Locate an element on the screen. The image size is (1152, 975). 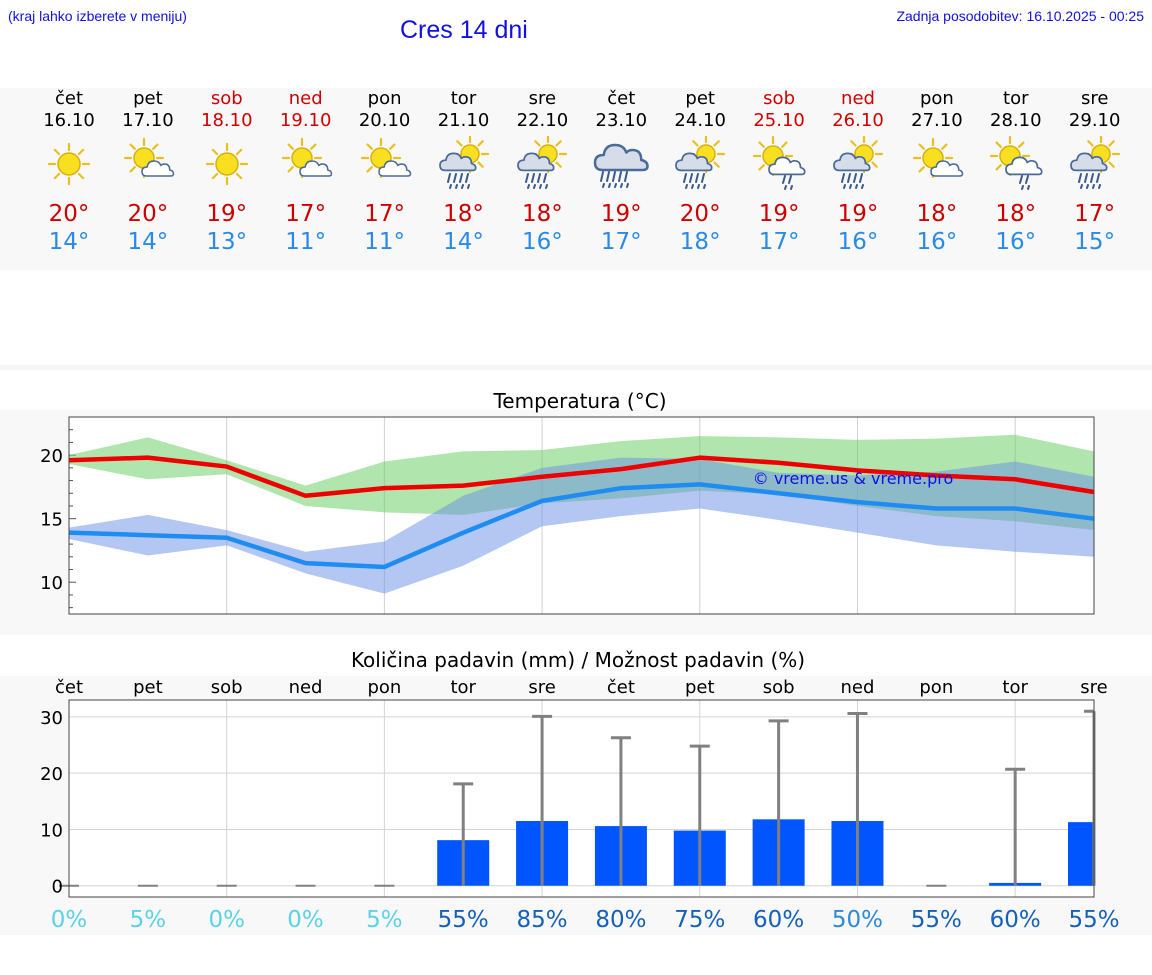
min-temperature-range-band is located at coordinates (581, 525).